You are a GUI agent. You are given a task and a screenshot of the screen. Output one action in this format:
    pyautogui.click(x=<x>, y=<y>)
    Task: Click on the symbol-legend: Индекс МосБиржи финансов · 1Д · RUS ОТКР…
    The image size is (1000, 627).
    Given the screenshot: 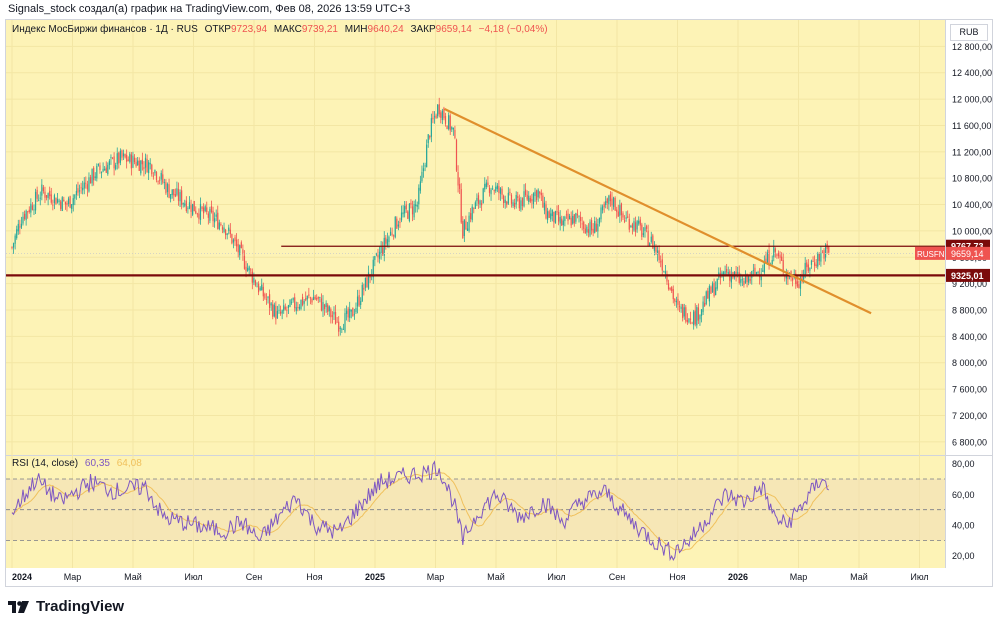 What is the action you would take?
    pyautogui.click(x=280, y=29)
    